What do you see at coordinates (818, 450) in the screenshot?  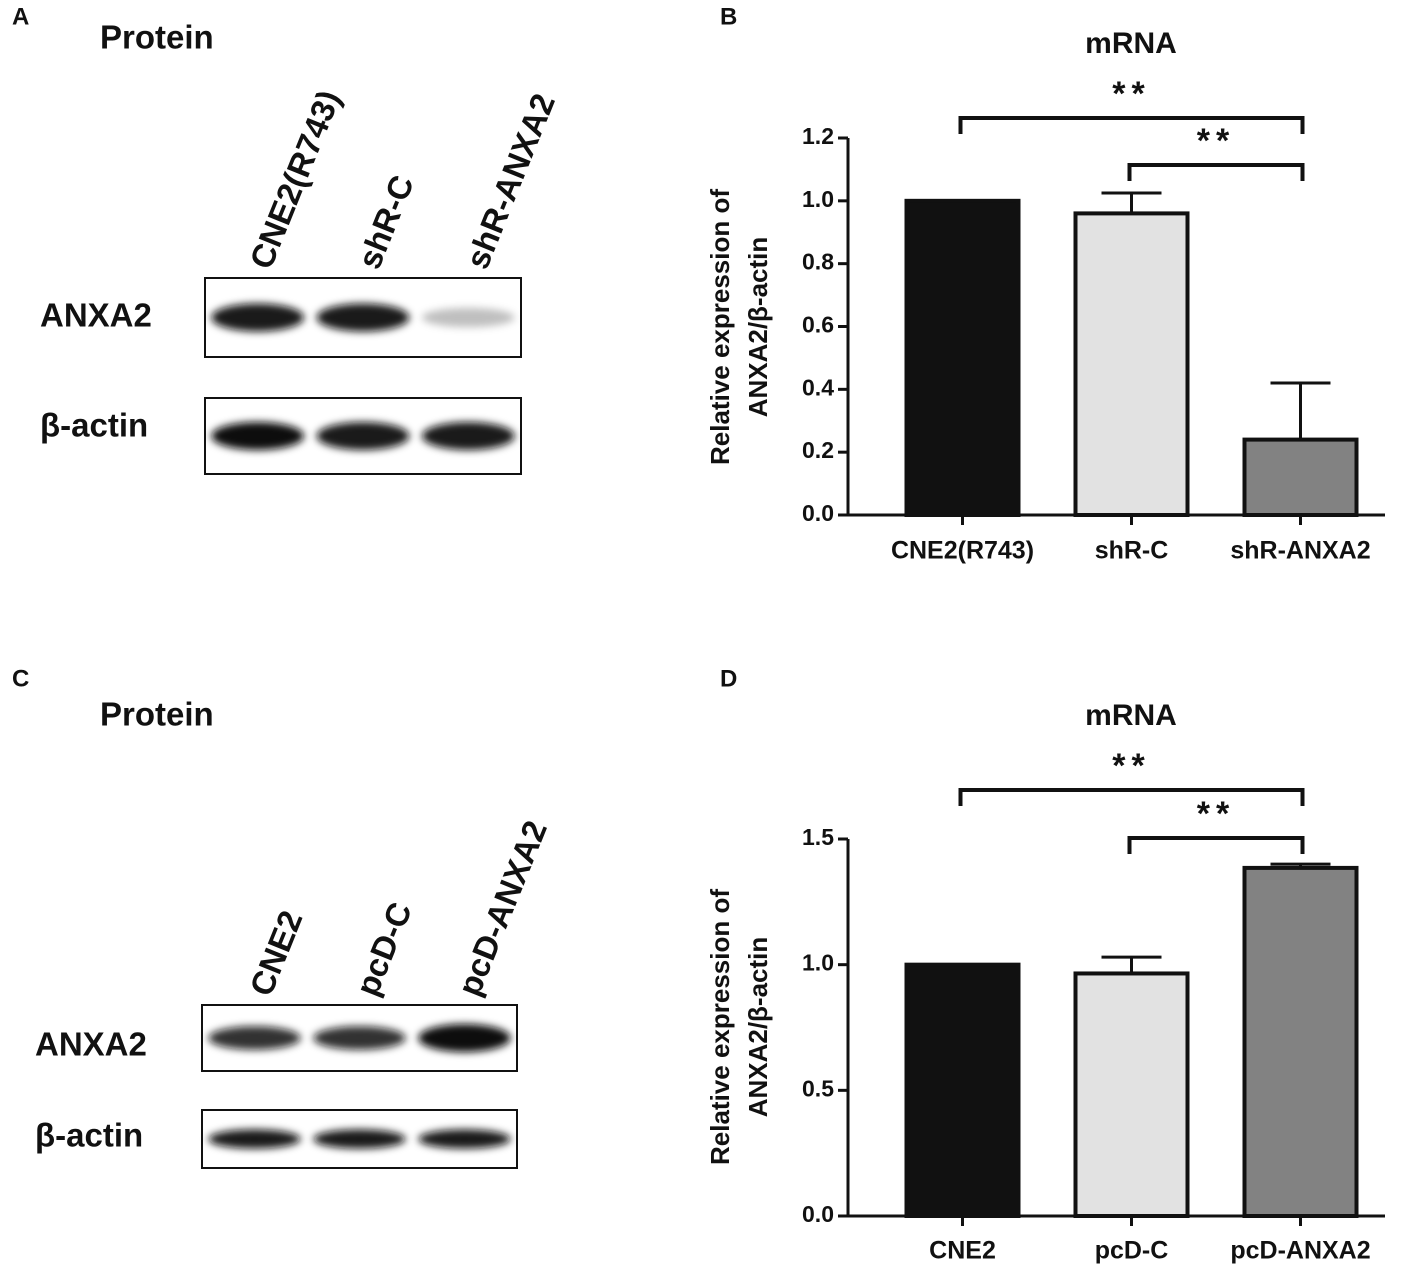 I see `y-tick-label: 0.2` at bounding box center [818, 450].